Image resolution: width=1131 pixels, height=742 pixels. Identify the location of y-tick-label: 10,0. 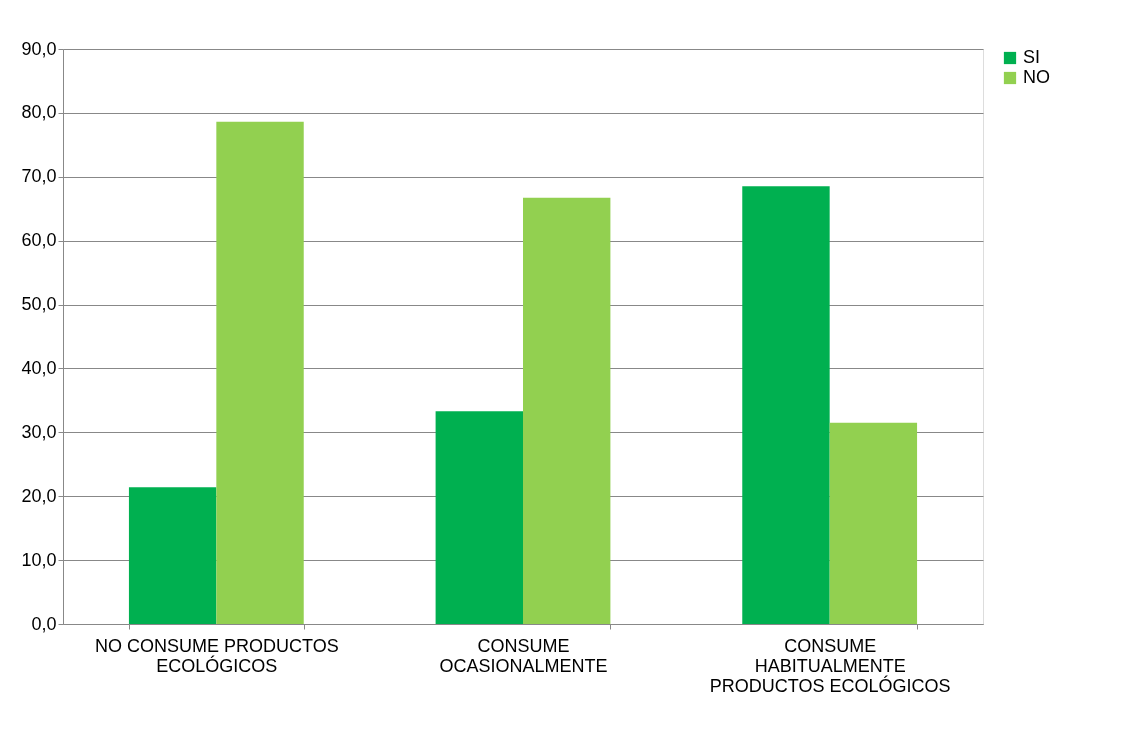
(39, 559).